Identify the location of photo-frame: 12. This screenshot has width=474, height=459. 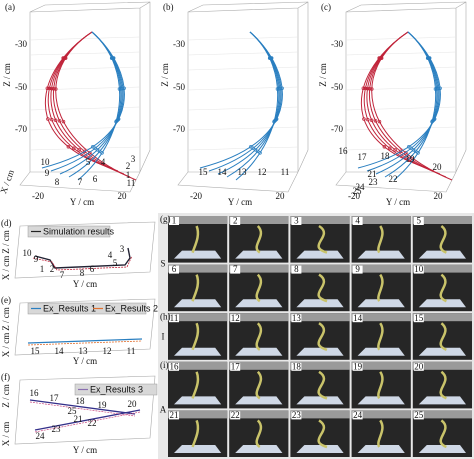
(259, 336).